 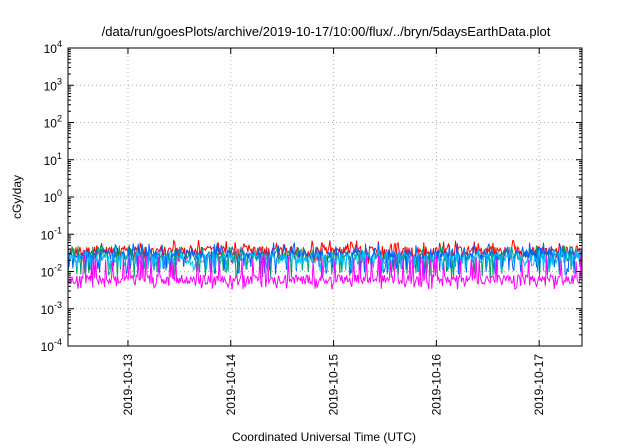 I want to click on y-tick-label: 10⁰, so click(x=53, y=196).